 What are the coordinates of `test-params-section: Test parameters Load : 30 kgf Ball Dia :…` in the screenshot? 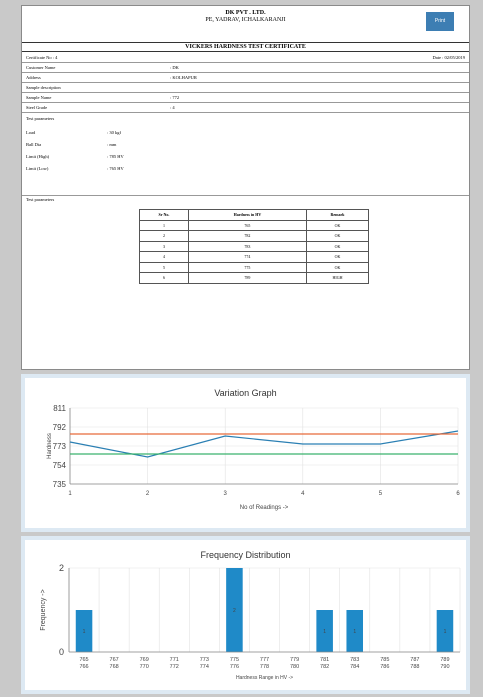 It's located at (245, 154).